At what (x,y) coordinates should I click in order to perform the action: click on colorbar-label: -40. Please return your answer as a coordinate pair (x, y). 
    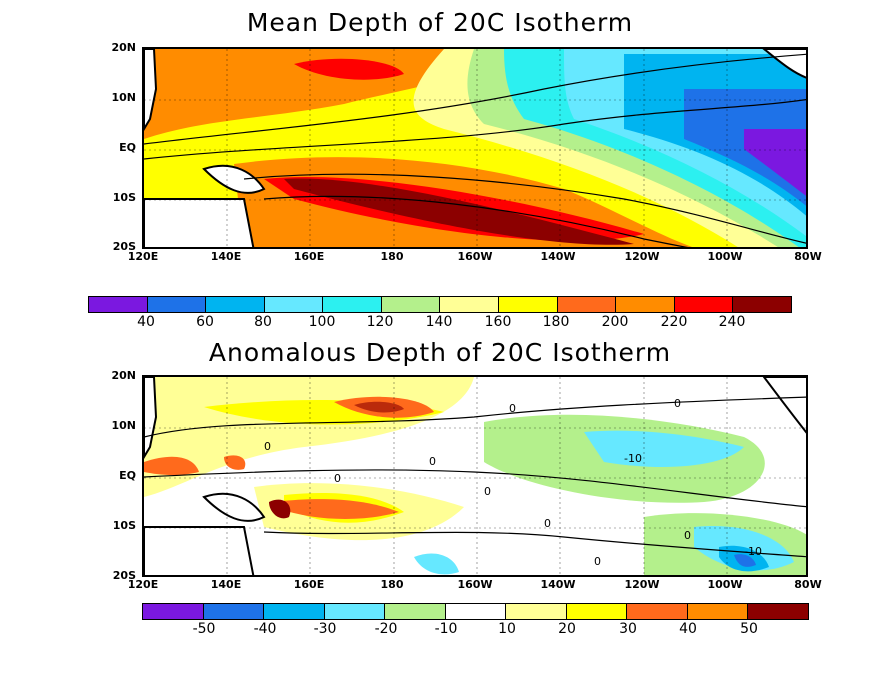
    Looking at the image, I should click on (265, 629).